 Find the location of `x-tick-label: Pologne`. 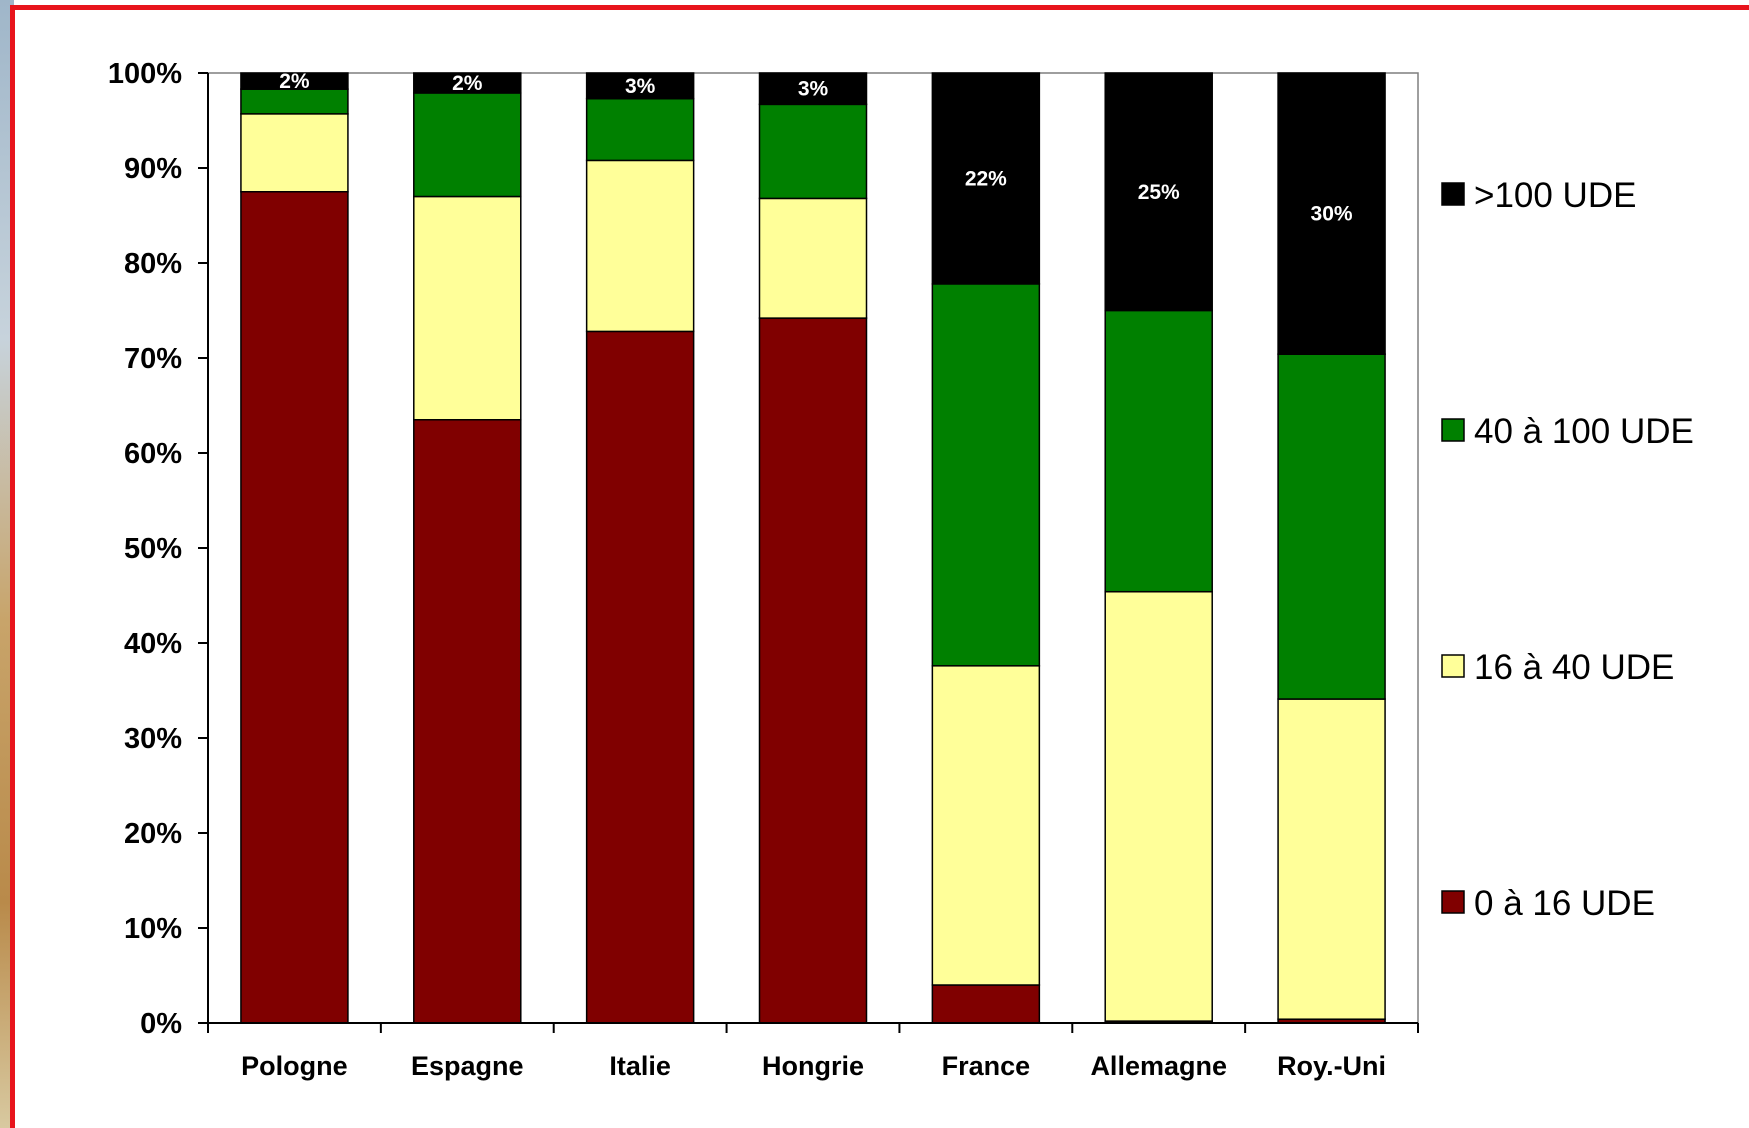

x-tick-label: Pologne is located at coordinates (294, 1066).